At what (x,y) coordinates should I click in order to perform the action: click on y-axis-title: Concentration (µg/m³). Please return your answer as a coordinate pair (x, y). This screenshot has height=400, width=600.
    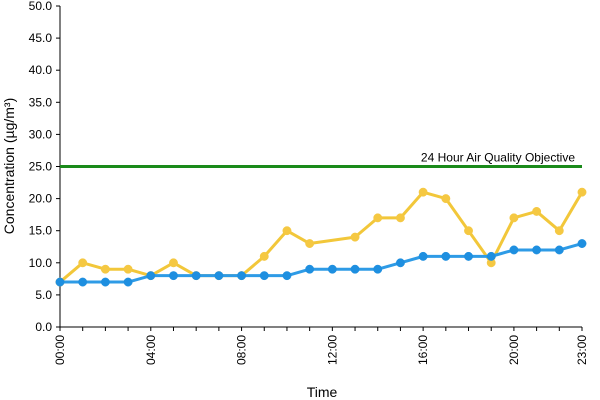
    Looking at the image, I should click on (9, 166).